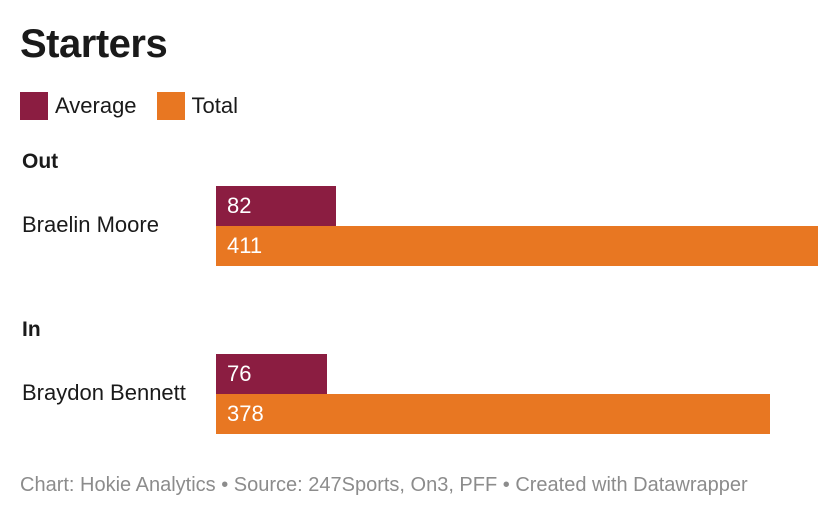  Describe the element at coordinates (170, 106) in the screenshot. I see `legend-swatch-total` at that location.